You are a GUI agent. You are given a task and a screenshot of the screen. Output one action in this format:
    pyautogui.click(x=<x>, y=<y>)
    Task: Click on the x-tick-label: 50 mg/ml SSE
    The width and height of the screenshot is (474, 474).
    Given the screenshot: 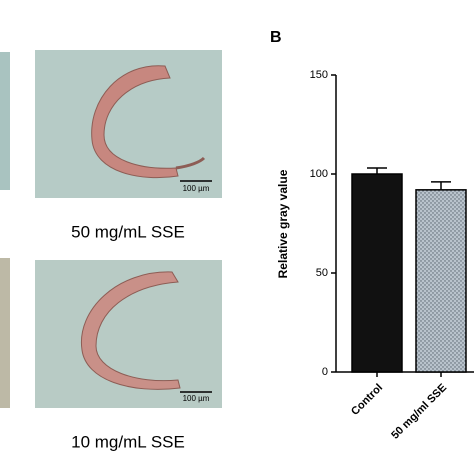 What is the action you would take?
    pyautogui.click(x=419, y=412)
    